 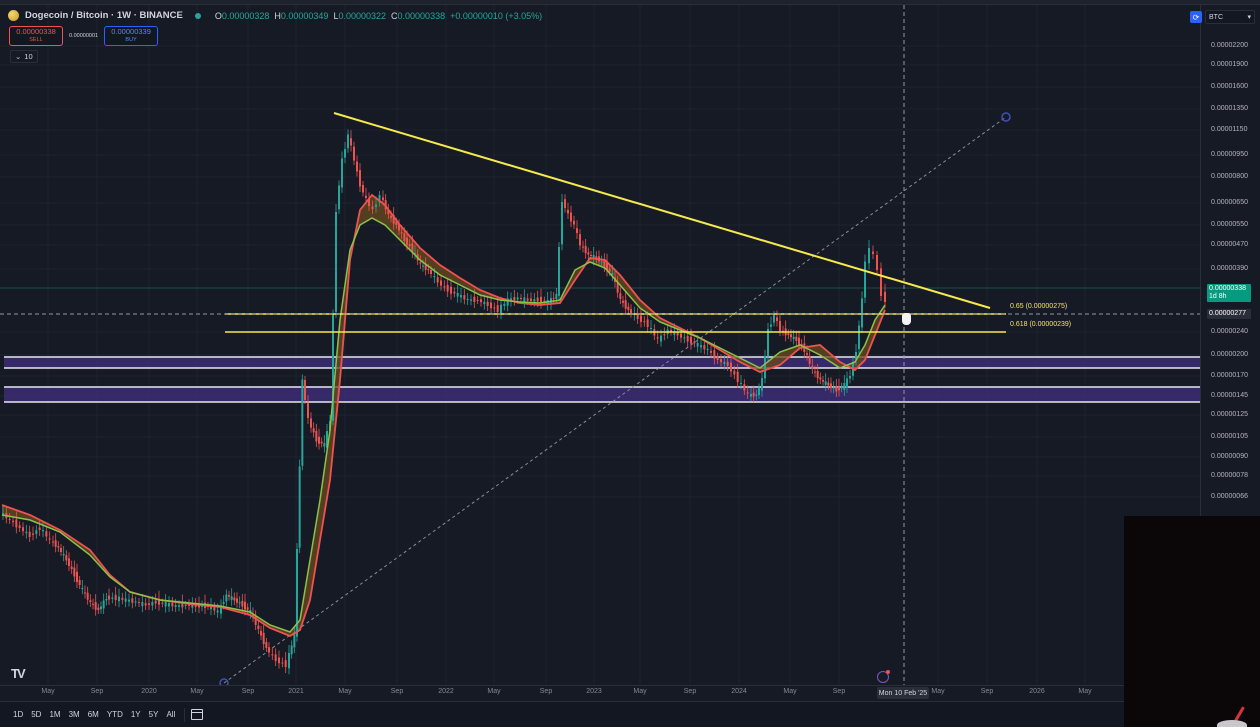 What do you see at coordinates (1037, 691) in the screenshot?
I see `time-label: 2026` at bounding box center [1037, 691].